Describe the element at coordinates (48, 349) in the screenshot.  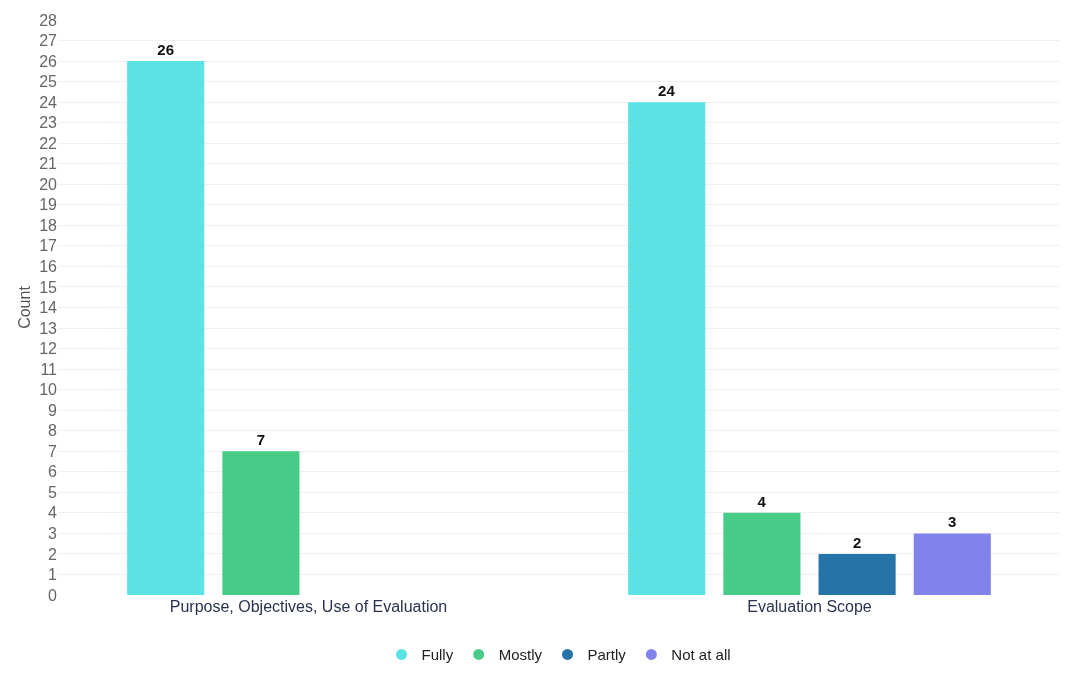
I see `y-tick-label: 12` at that location.